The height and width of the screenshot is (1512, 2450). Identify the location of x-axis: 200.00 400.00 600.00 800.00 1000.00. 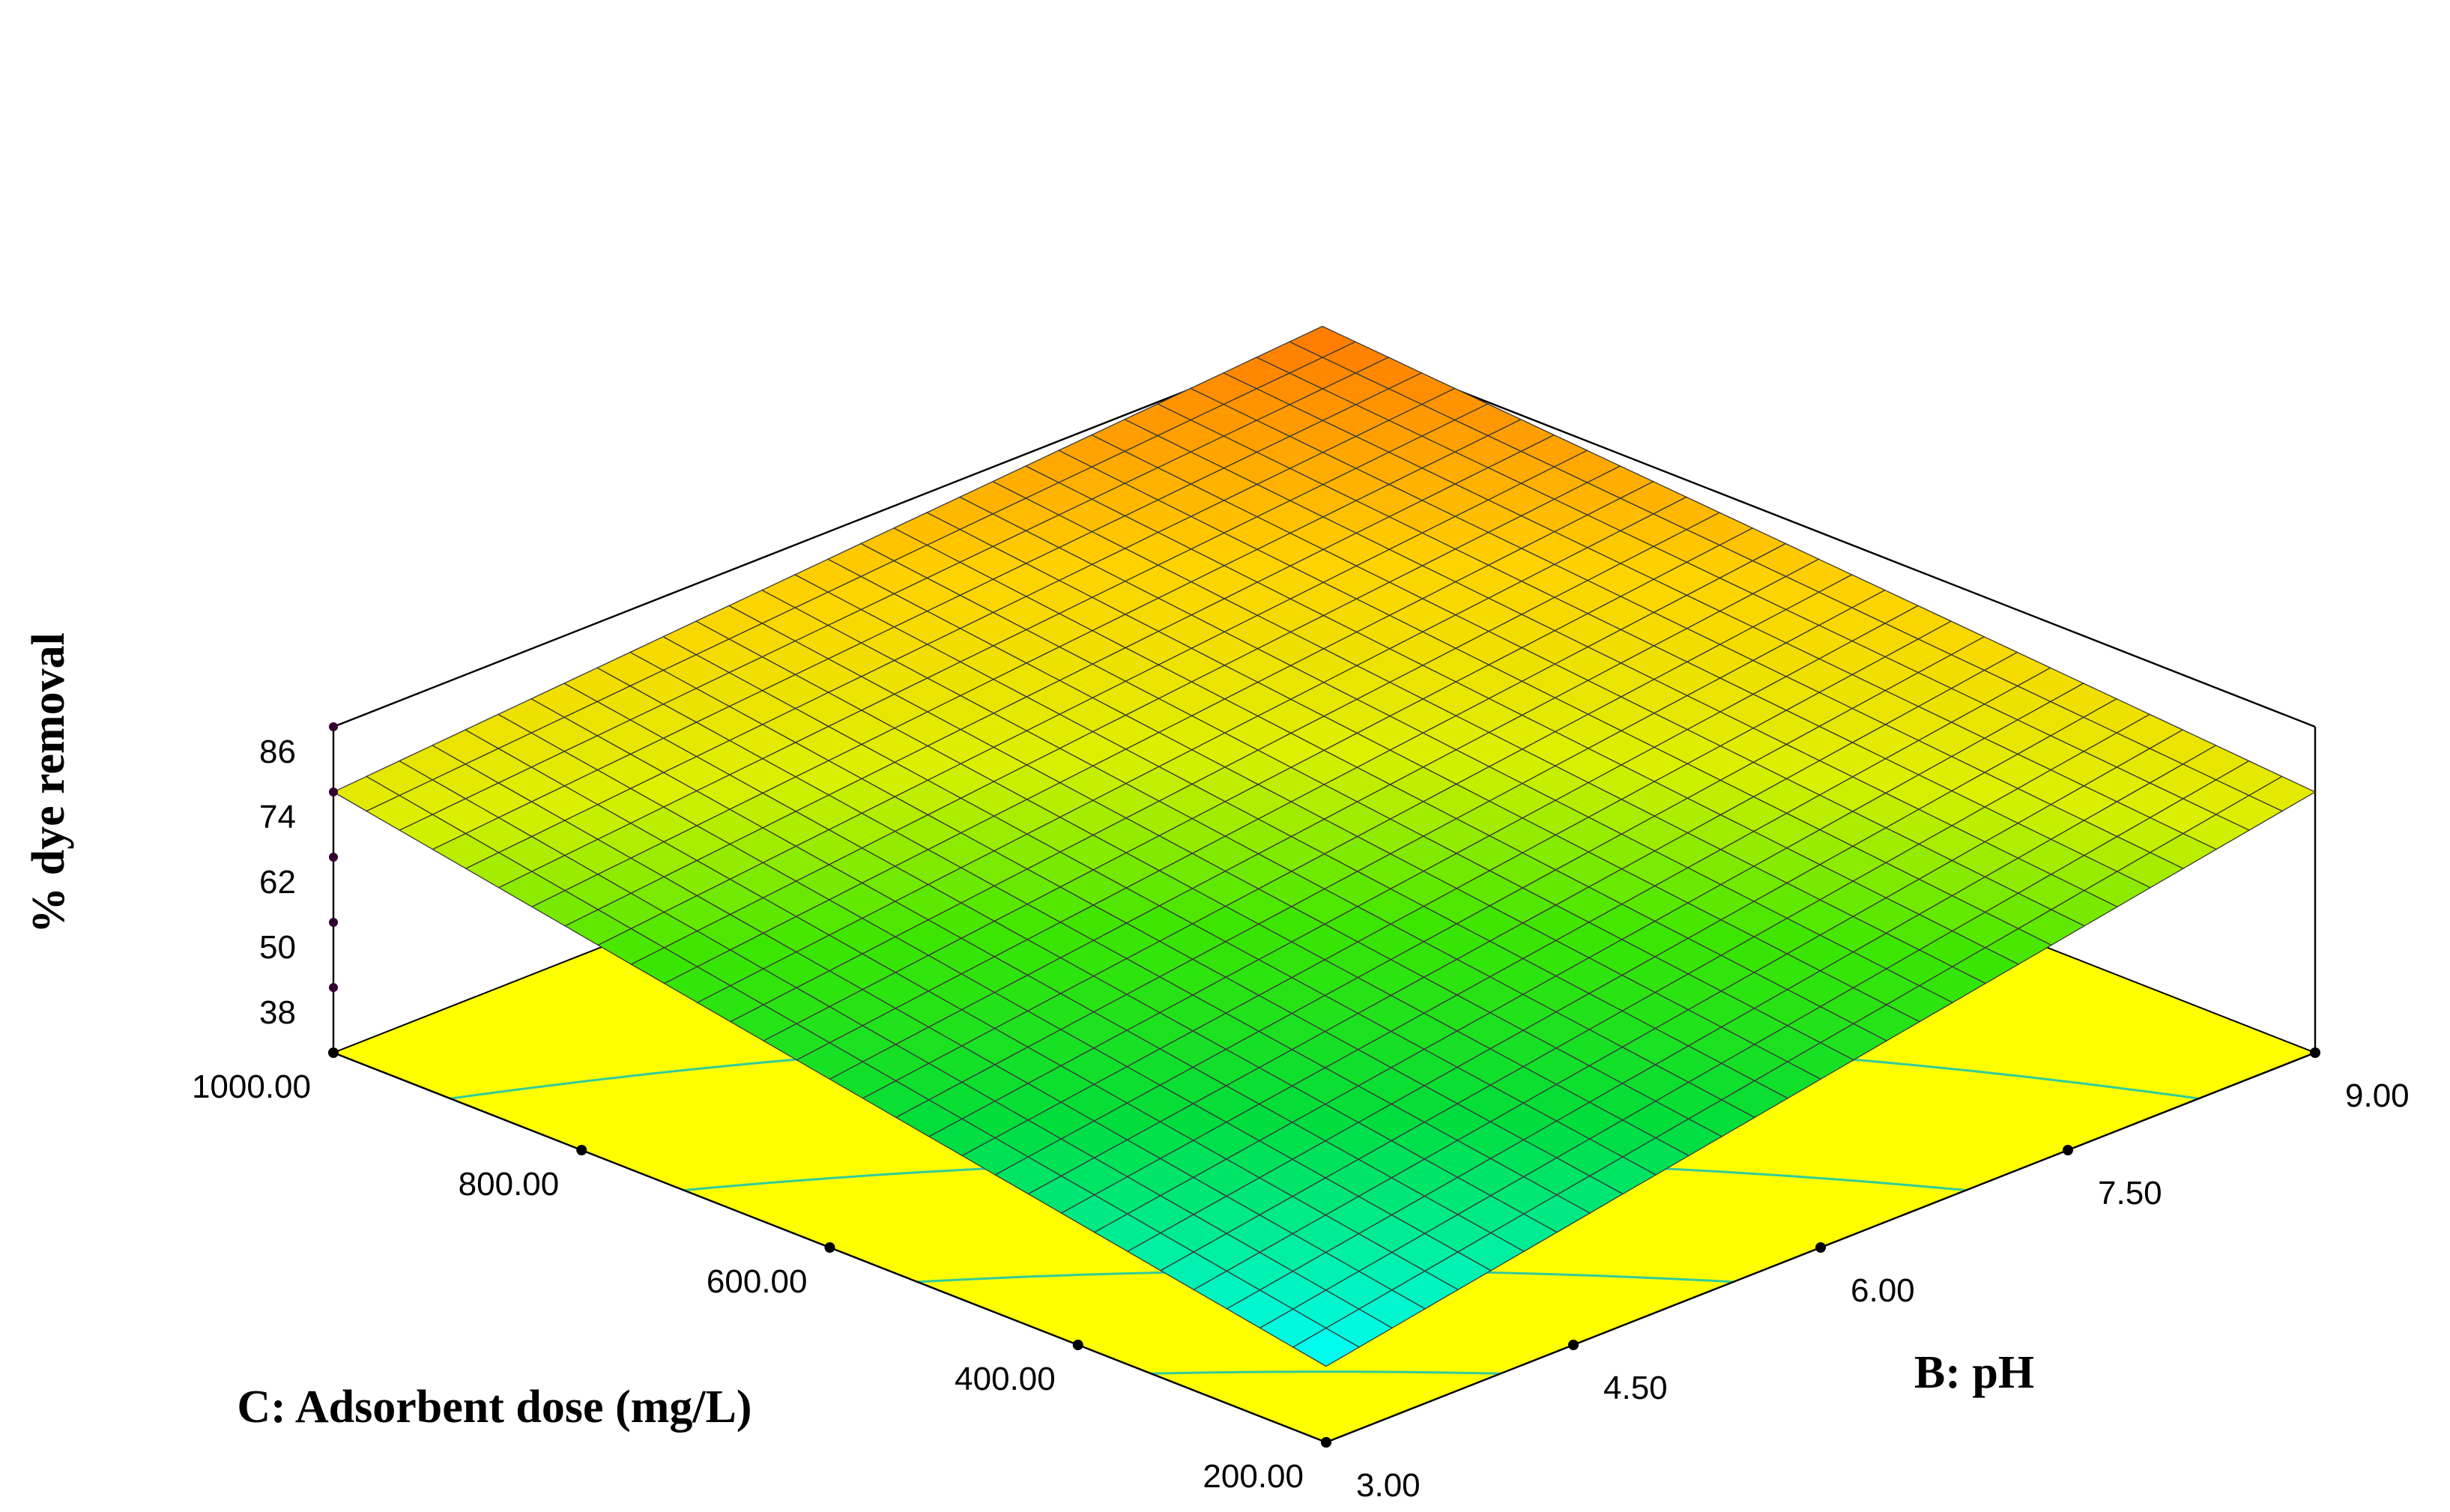
(761, 1271).